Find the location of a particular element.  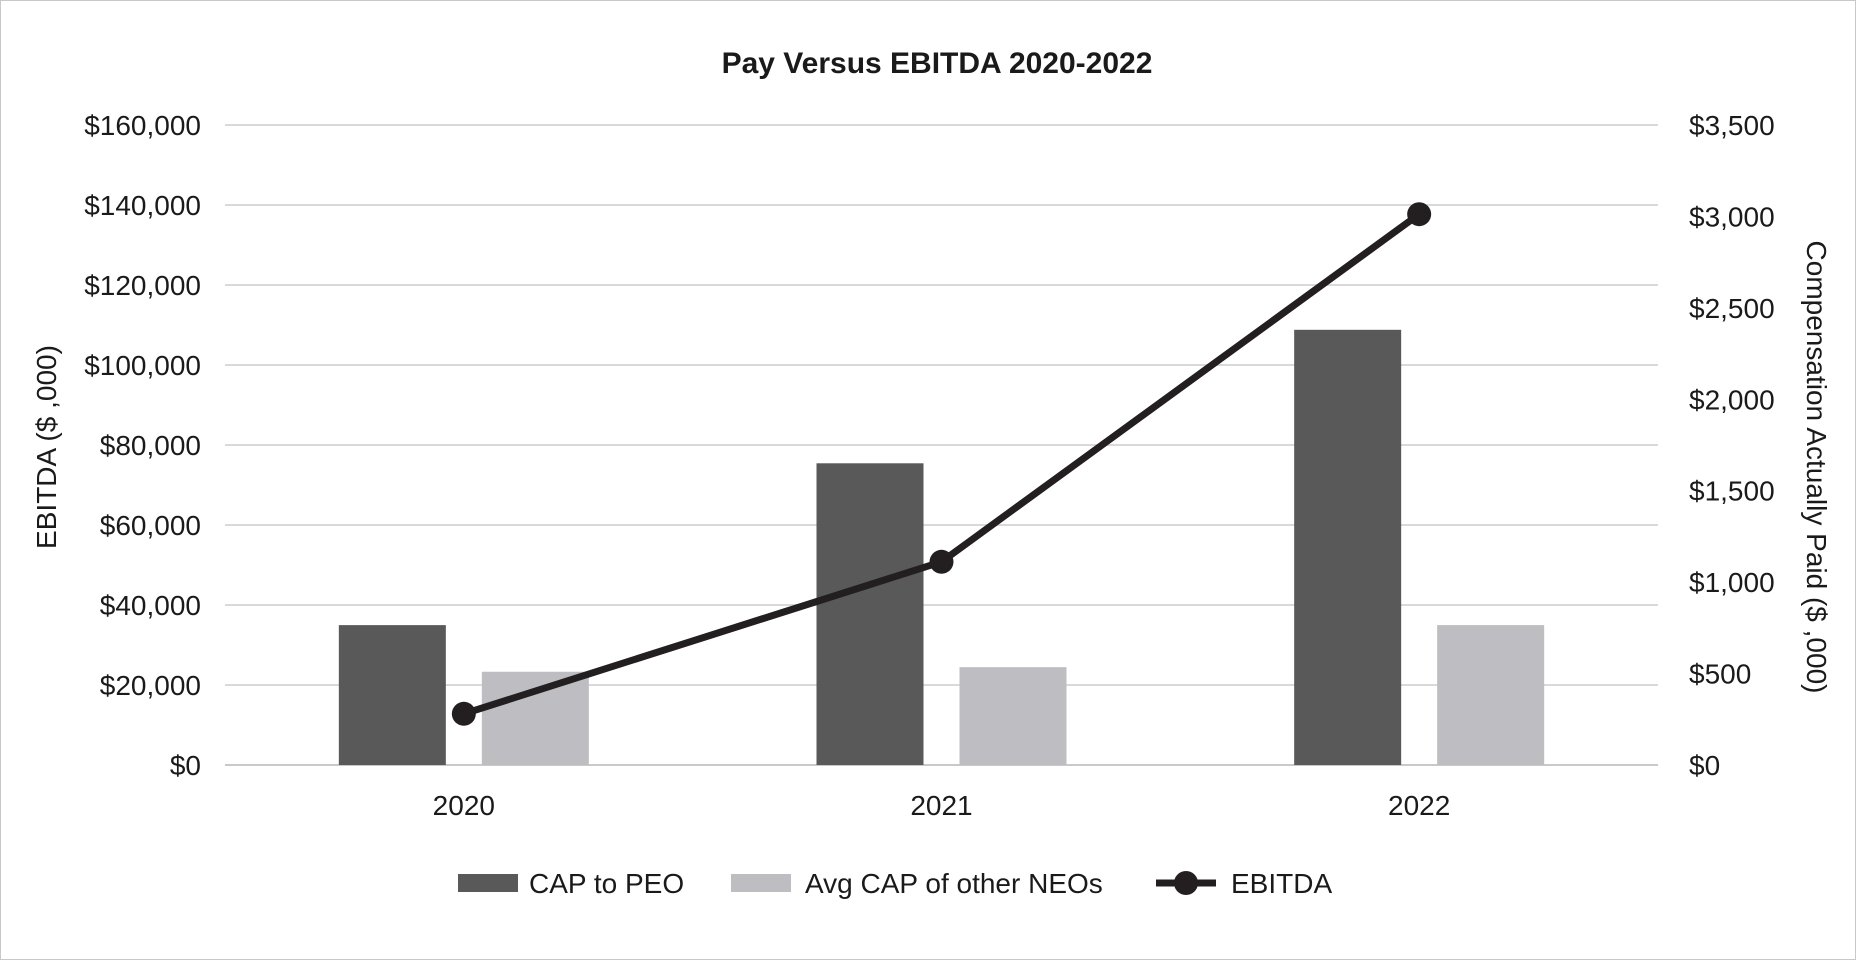

right-tick-label: $2,500 is located at coordinates (1732, 308).